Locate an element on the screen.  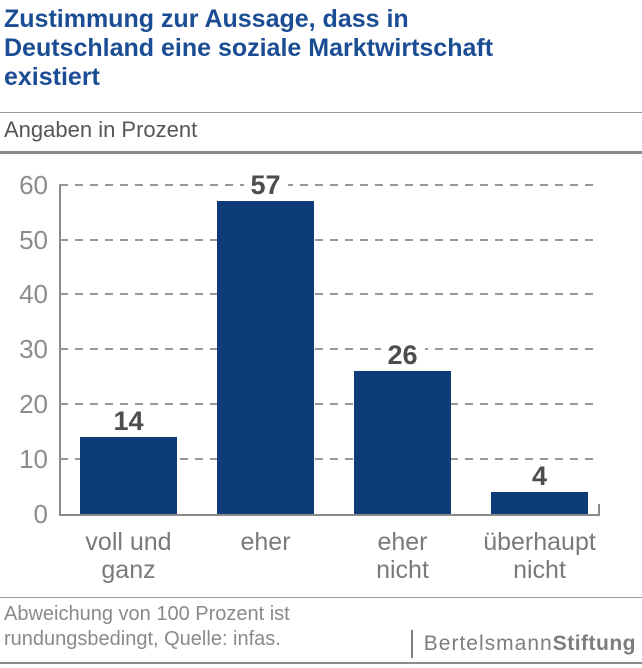
page-title-line-2: Deutschland eine soziale Marktwirtschaft is located at coordinates (249, 48).